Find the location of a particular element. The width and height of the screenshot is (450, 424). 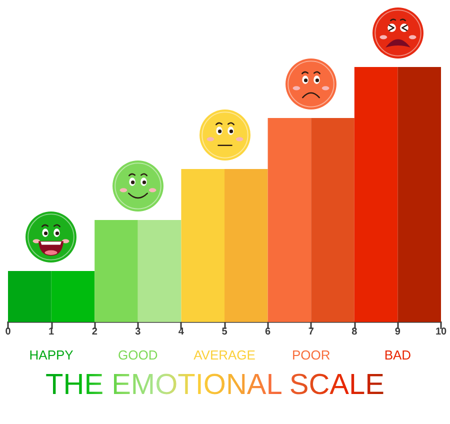

x-tick-label: 10 is located at coordinates (441, 332).